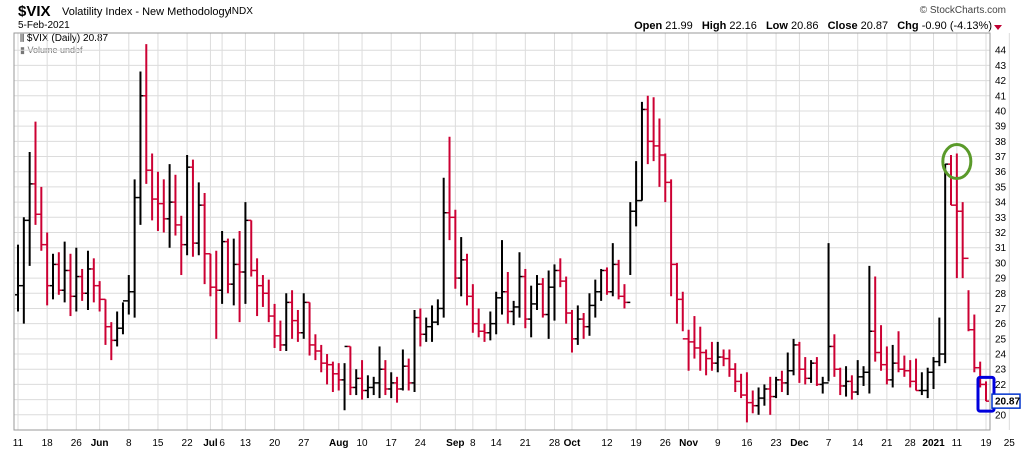 The image size is (1024, 453). I want to click on x-tick-label: 17, so click(392, 443).